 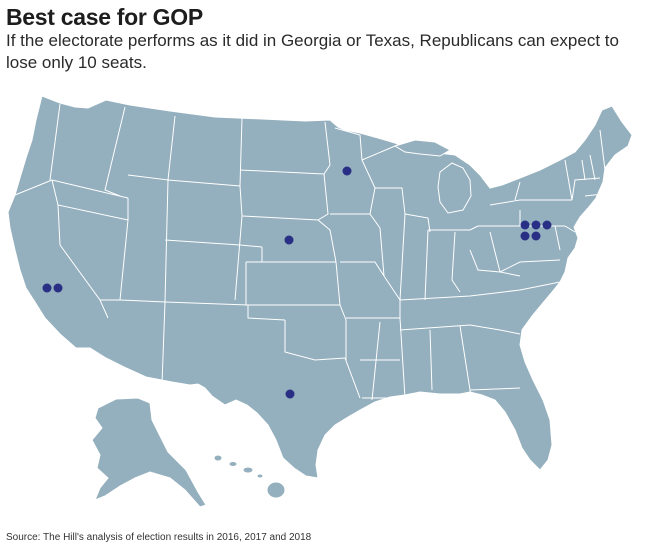 I want to click on seat-marker-nebraska, so click(x=289, y=240).